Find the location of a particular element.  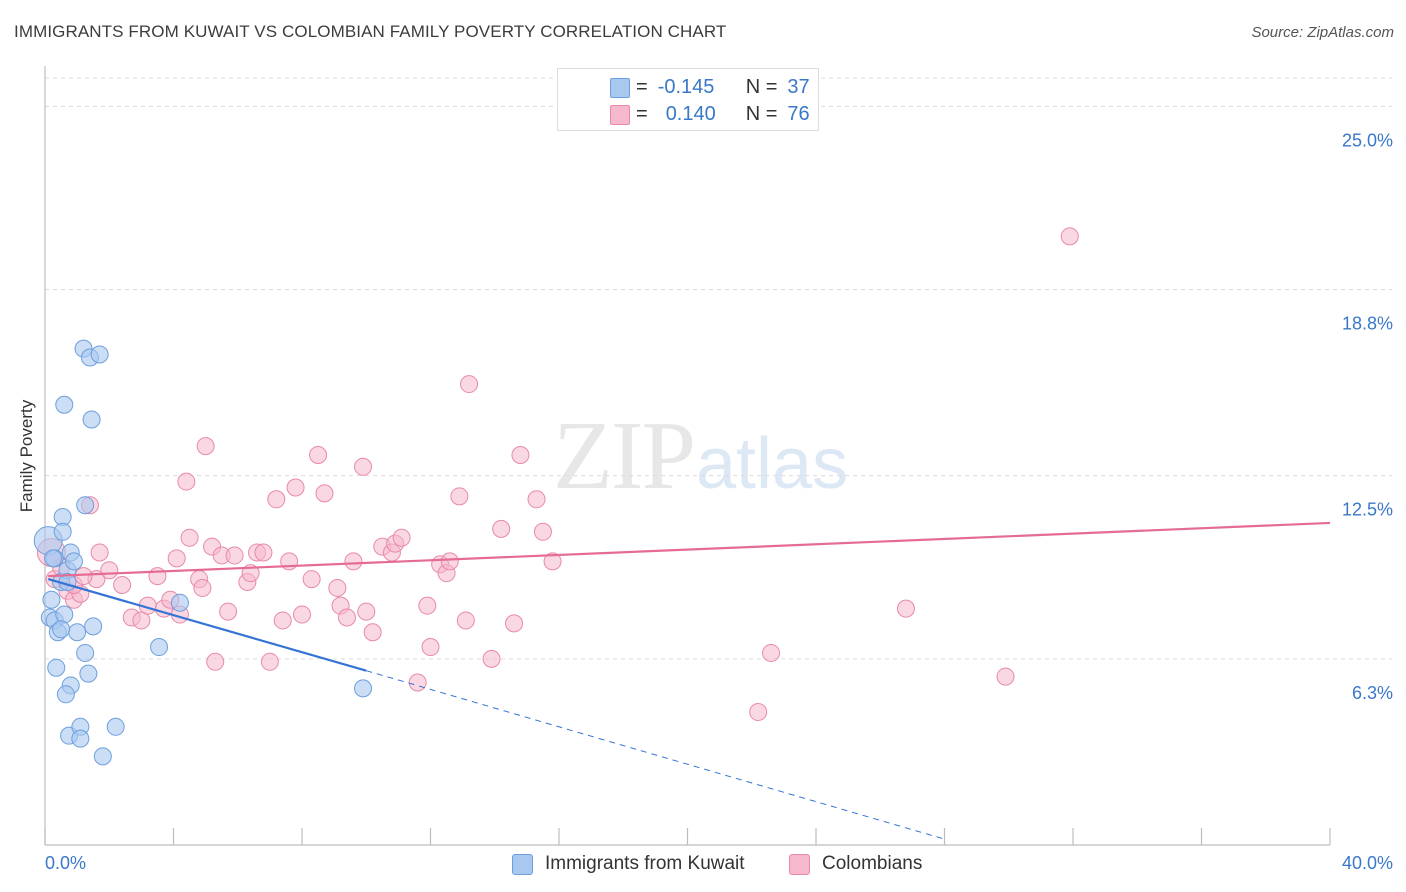

kuwait-trend-extension is located at coordinates (655, 755).